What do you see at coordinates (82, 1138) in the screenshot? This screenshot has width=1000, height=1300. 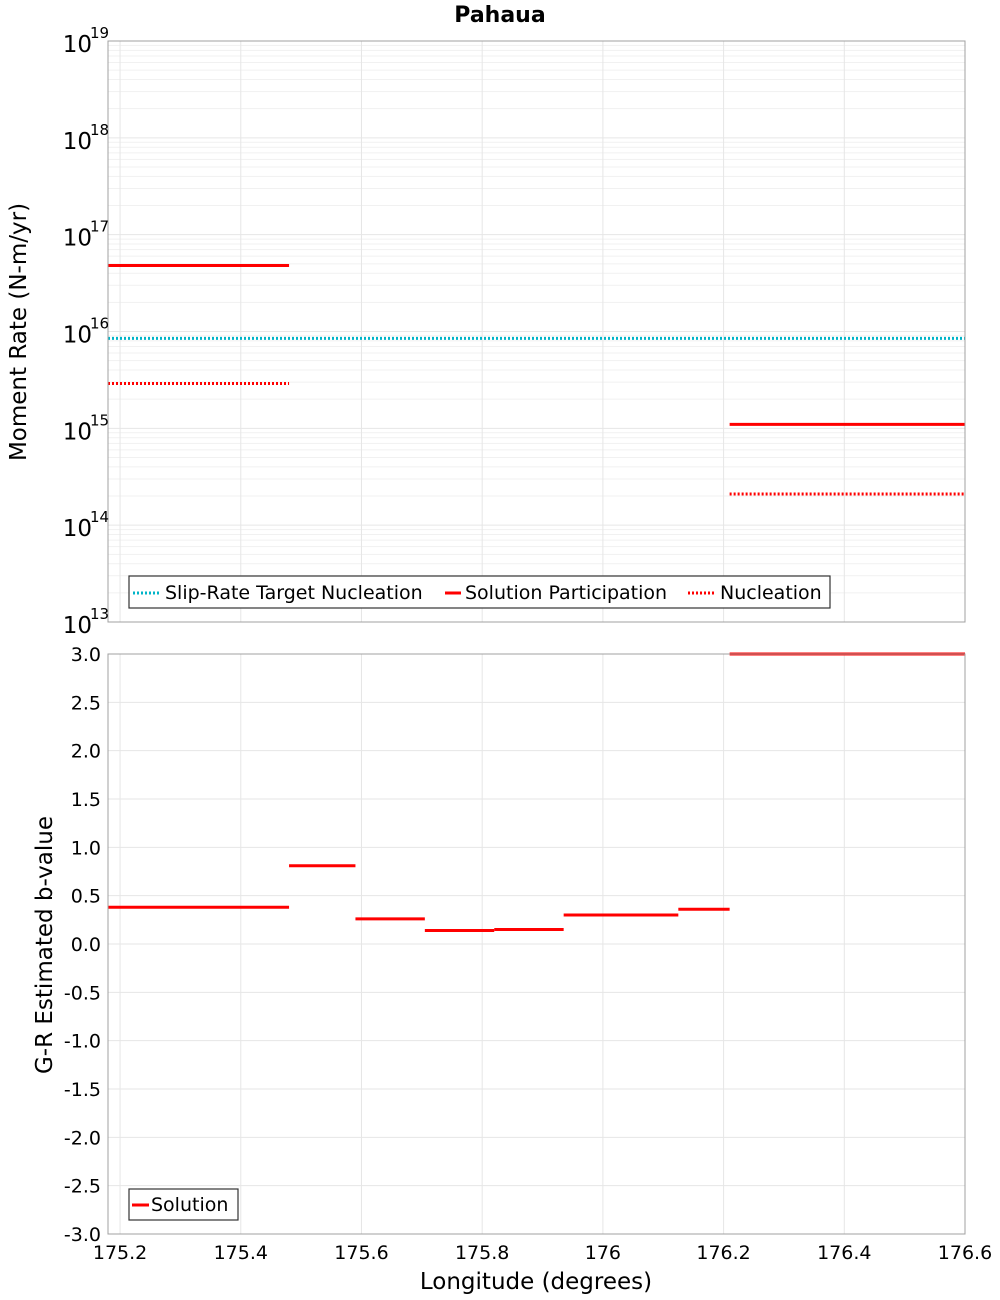 I see `bottom-y-tick-label: -2.0` at bounding box center [82, 1138].